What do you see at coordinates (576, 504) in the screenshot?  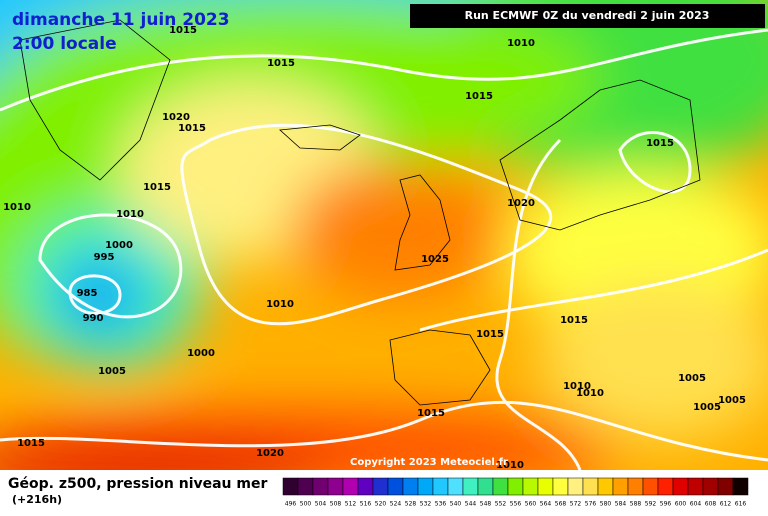 I see `legend-label: 572` at bounding box center [576, 504].